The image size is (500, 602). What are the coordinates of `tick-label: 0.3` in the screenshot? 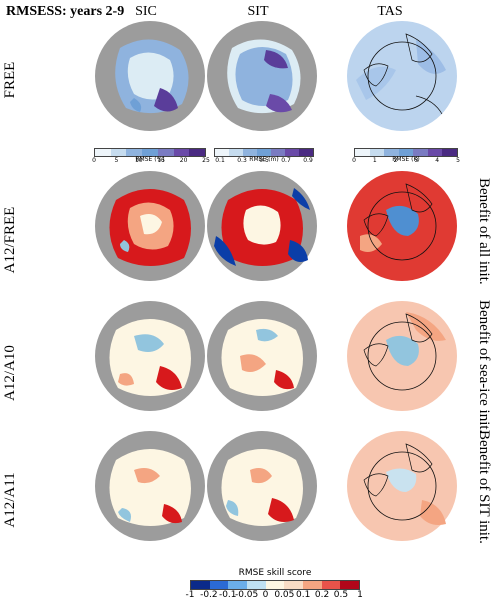 It's located at (242, 160).